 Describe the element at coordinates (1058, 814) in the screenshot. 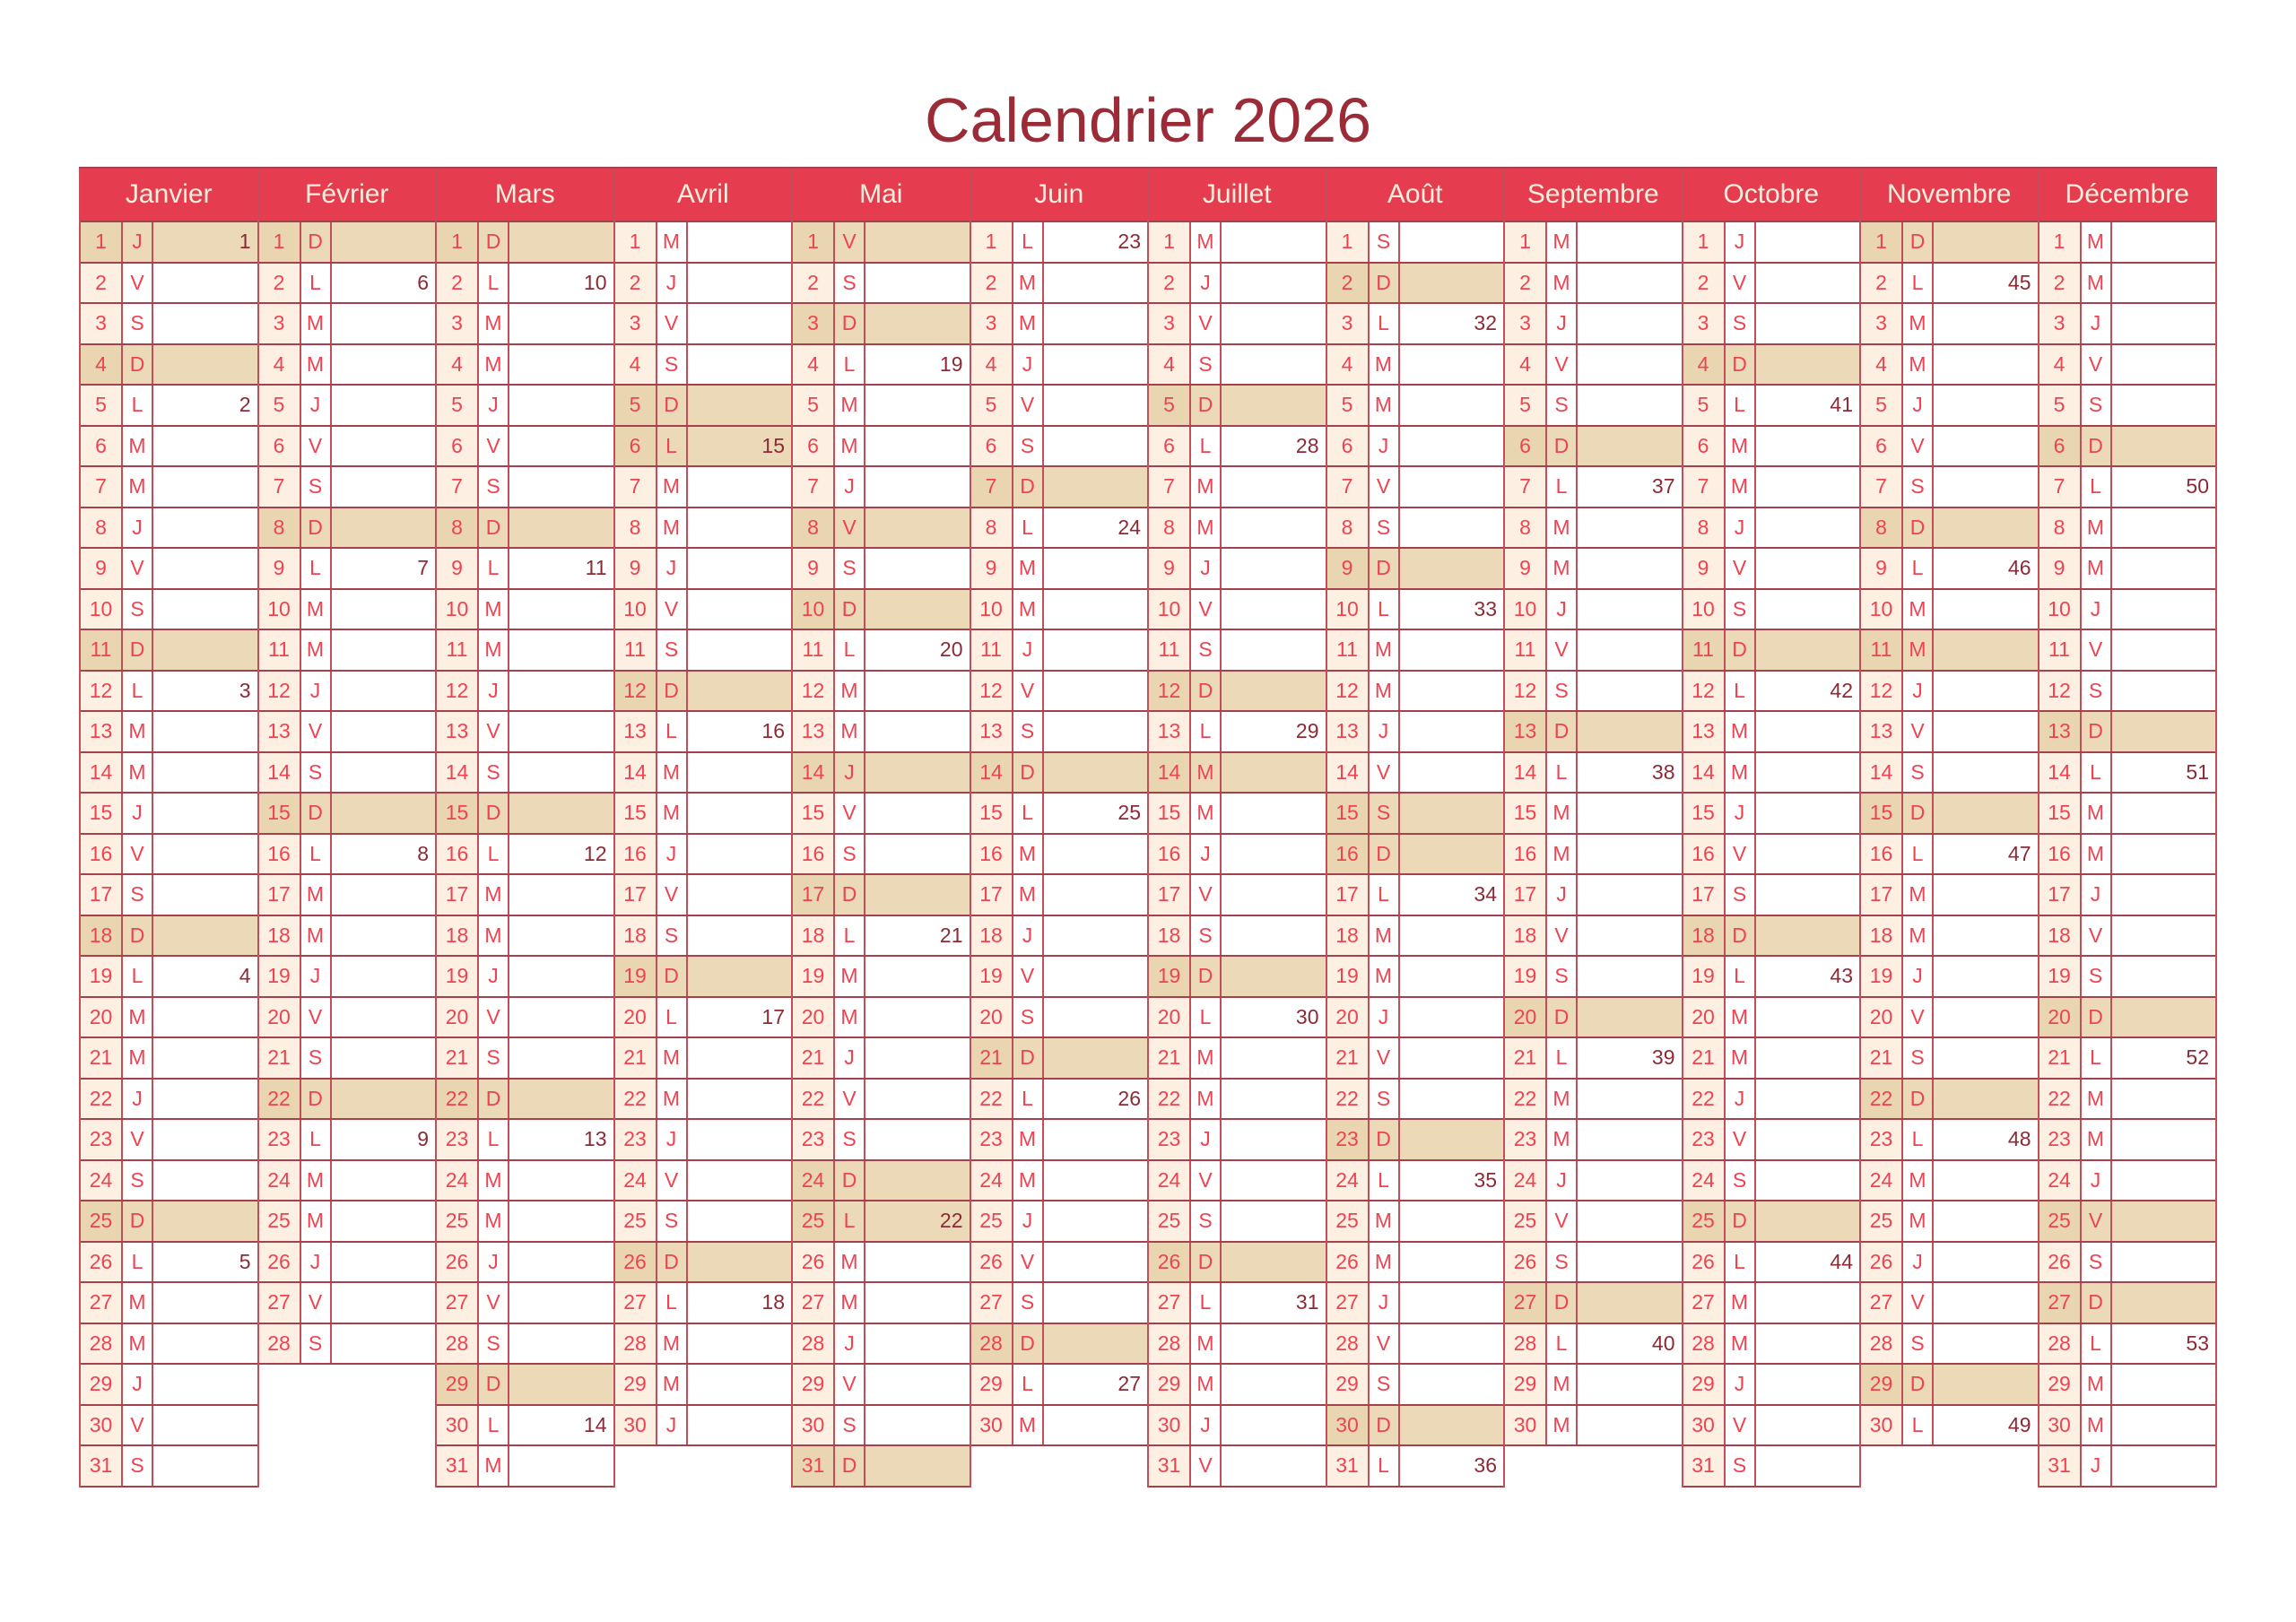

I see `day-row: 15 L 25` at that location.